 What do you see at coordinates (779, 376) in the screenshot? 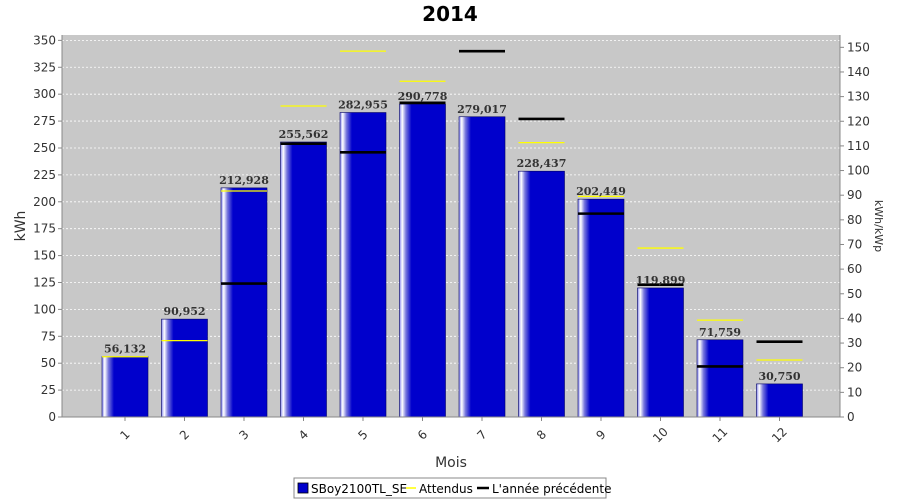
I see `data-label-12: 30,750` at bounding box center [779, 376].